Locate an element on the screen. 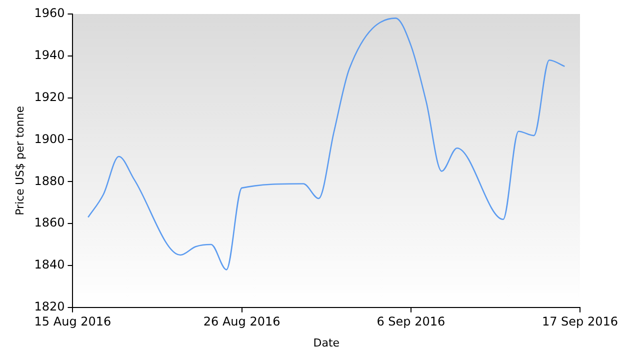 This screenshot has width=630, height=360. x-tick-label: 26 Aug 2016 is located at coordinates (241, 321).